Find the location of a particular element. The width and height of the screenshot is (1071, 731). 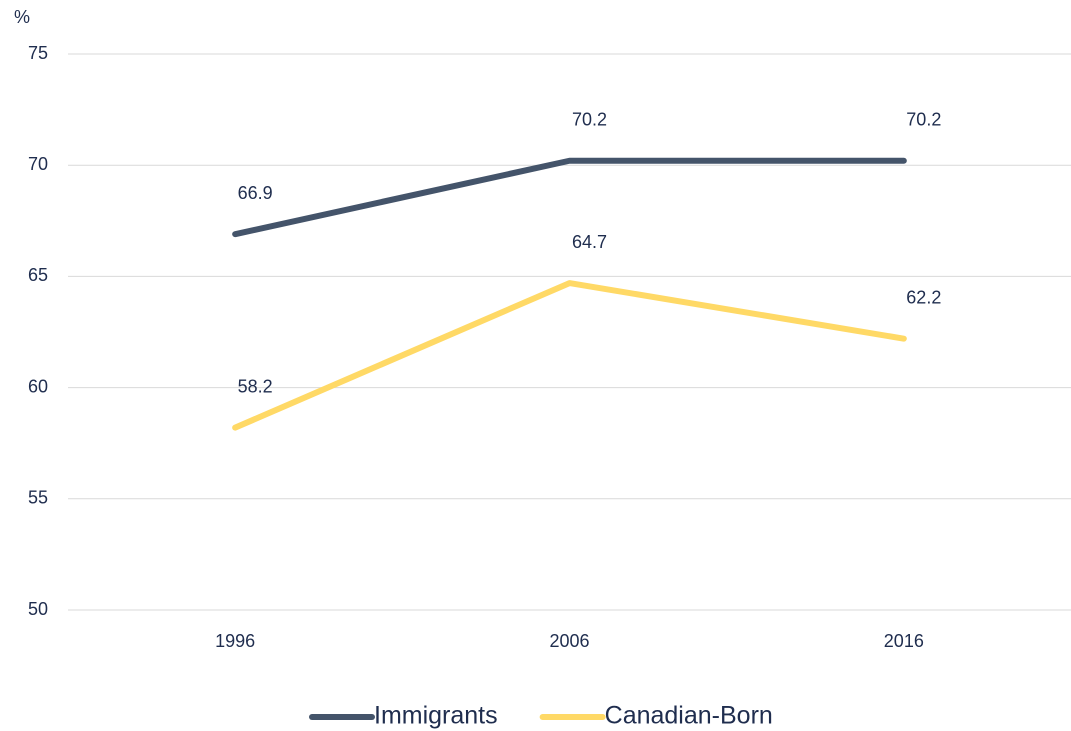

x-tick-label: 2016 is located at coordinates (904, 641).